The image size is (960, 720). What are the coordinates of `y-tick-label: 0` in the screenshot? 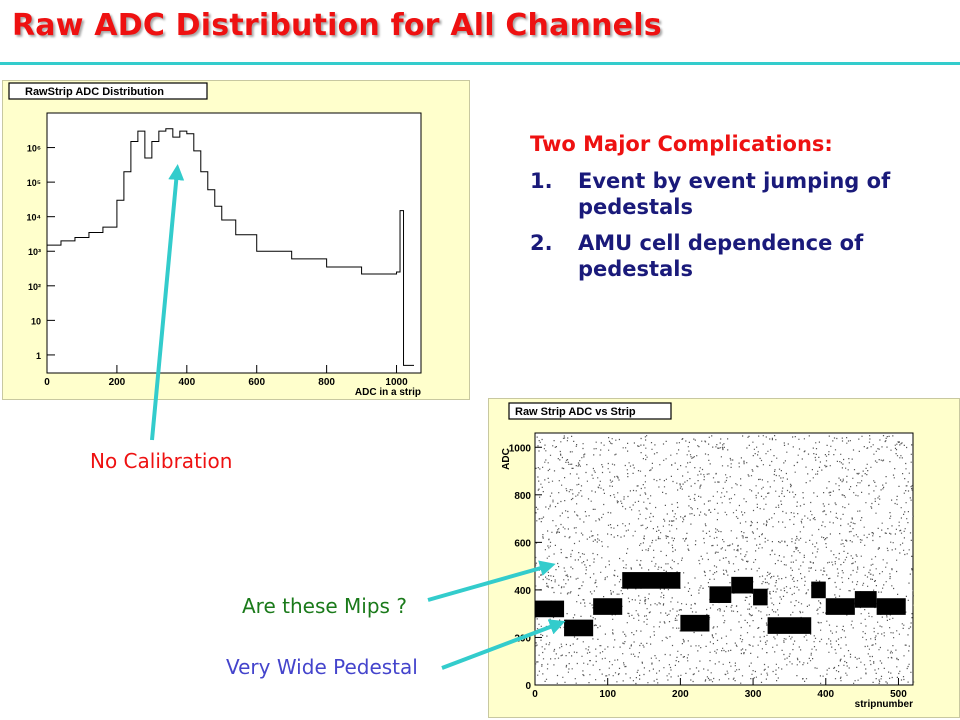 It's located at (528, 686).